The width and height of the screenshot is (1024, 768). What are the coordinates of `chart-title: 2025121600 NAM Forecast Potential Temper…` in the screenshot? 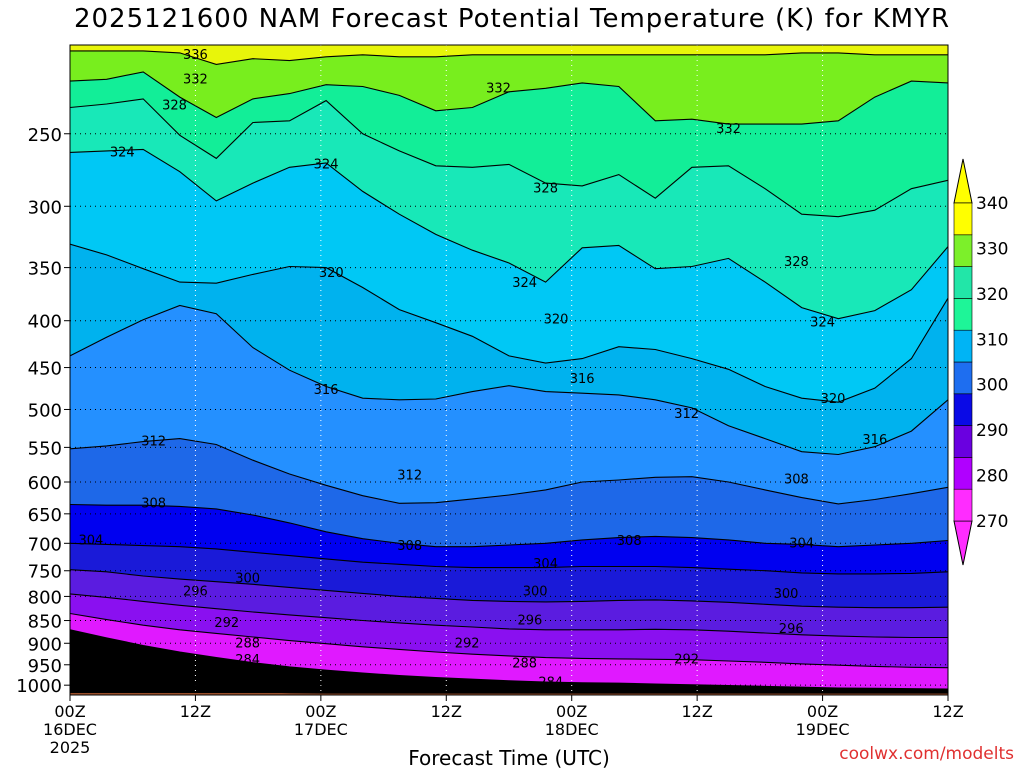 It's located at (512, 19).